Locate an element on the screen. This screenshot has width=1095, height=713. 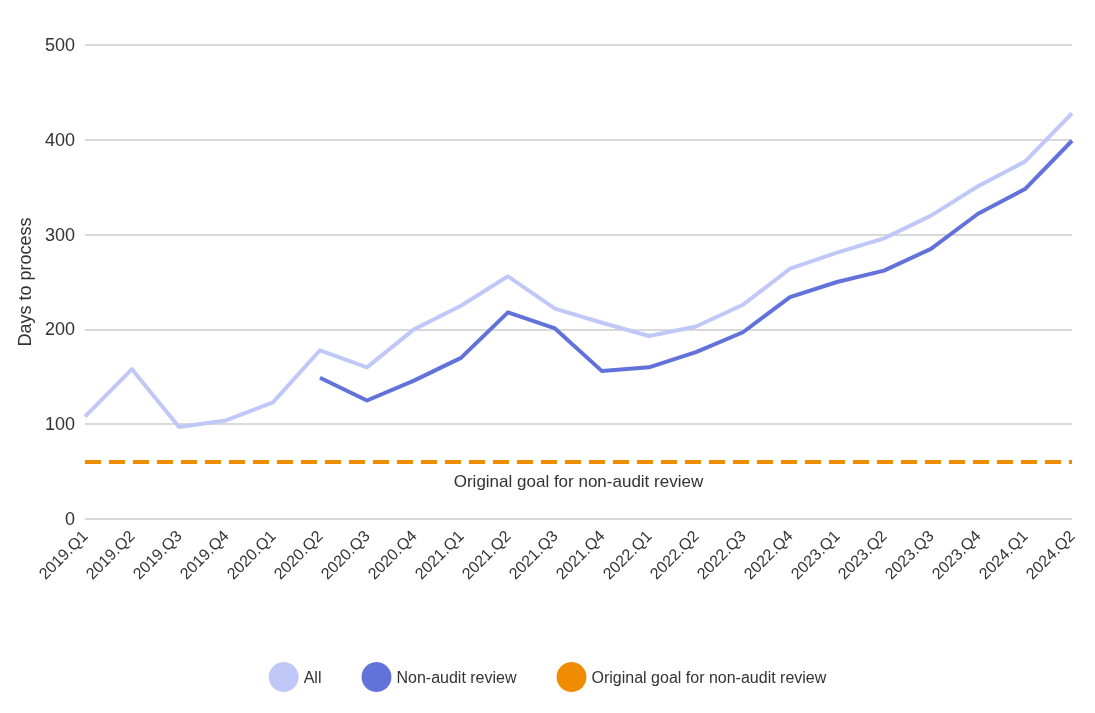
legend-label: Non-audit review is located at coordinates (456, 677).